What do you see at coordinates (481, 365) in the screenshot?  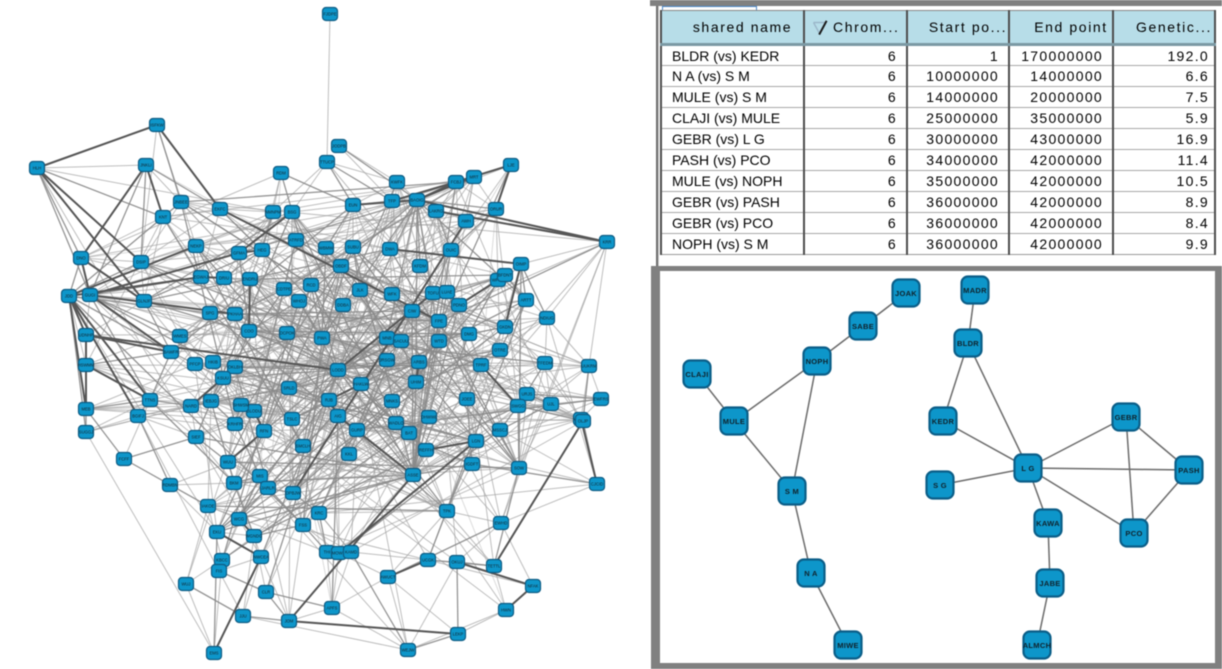 I see `svg-text: TPRF` at bounding box center [481, 365].